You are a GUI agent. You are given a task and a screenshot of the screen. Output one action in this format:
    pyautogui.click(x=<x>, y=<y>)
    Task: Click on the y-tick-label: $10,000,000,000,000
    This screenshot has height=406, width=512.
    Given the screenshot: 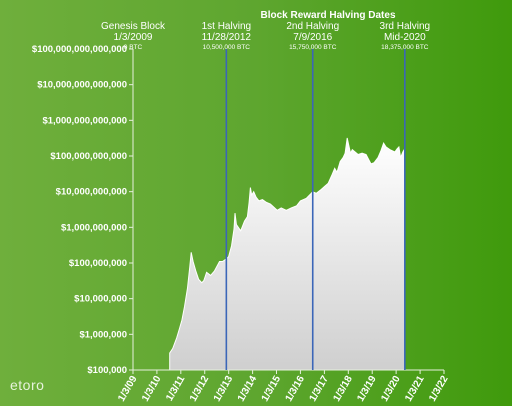 What is the action you would take?
    pyautogui.click(x=82, y=85)
    